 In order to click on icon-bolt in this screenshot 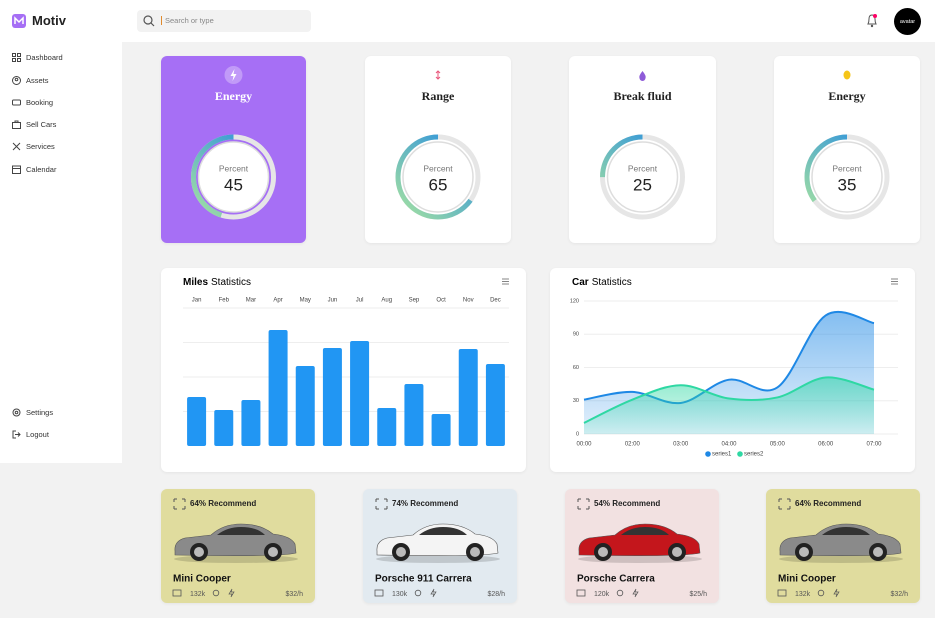, I will do `click(233, 75)`.